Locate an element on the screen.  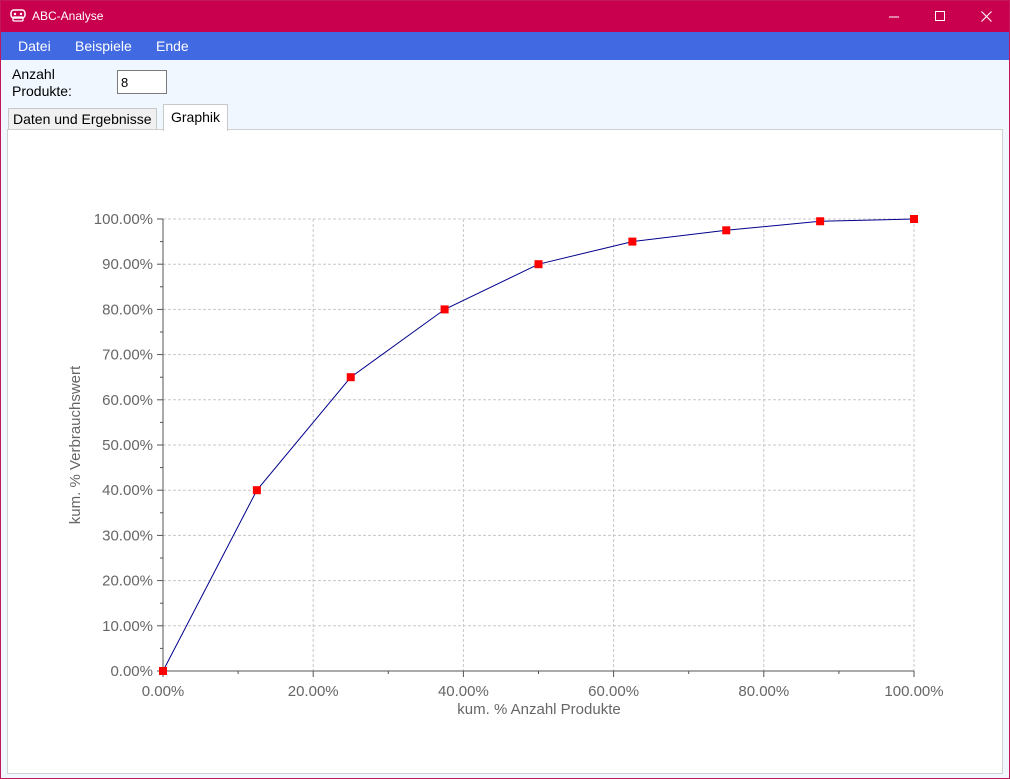
menu-bar: Datei Beispiele Ende is located at coordinates (505, 46).